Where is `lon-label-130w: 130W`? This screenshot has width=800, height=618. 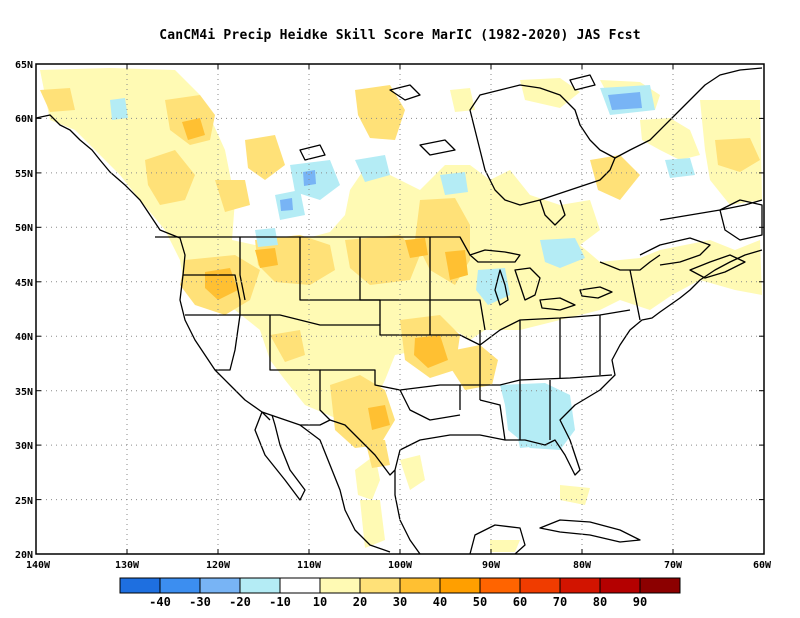 lon-label-130w: 130W is located at coordinates (127, 565).